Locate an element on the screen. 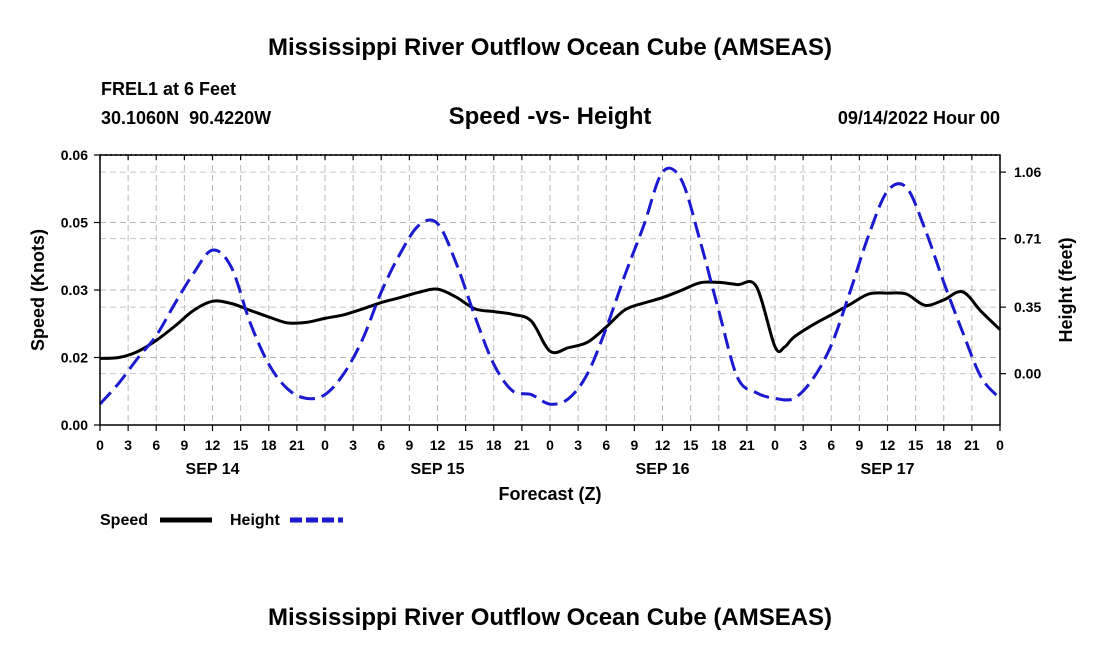  series-speed-line is located at coordinates (550, 319).